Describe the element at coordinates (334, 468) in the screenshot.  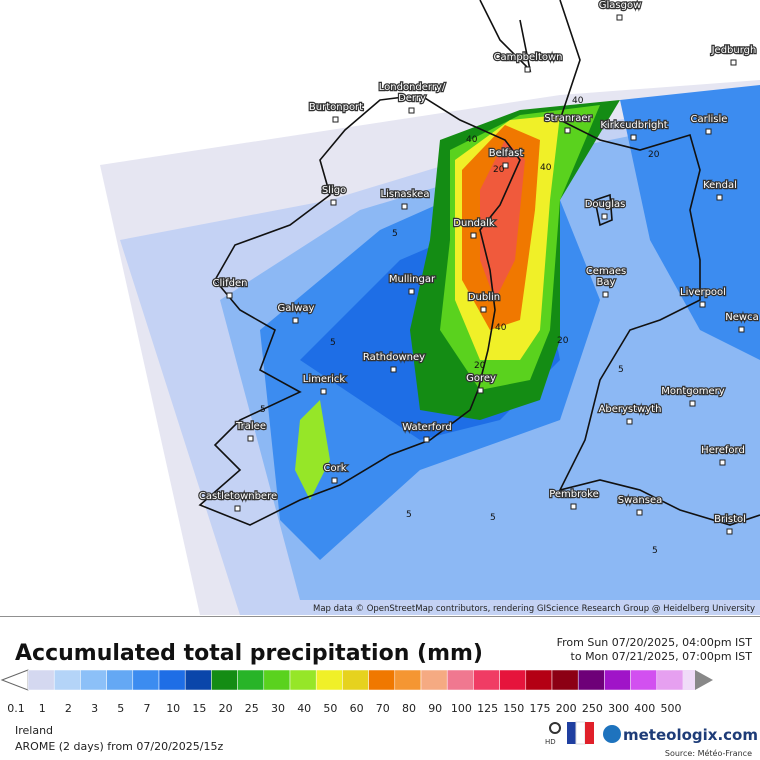
I see `city-label: Cork` at that location.